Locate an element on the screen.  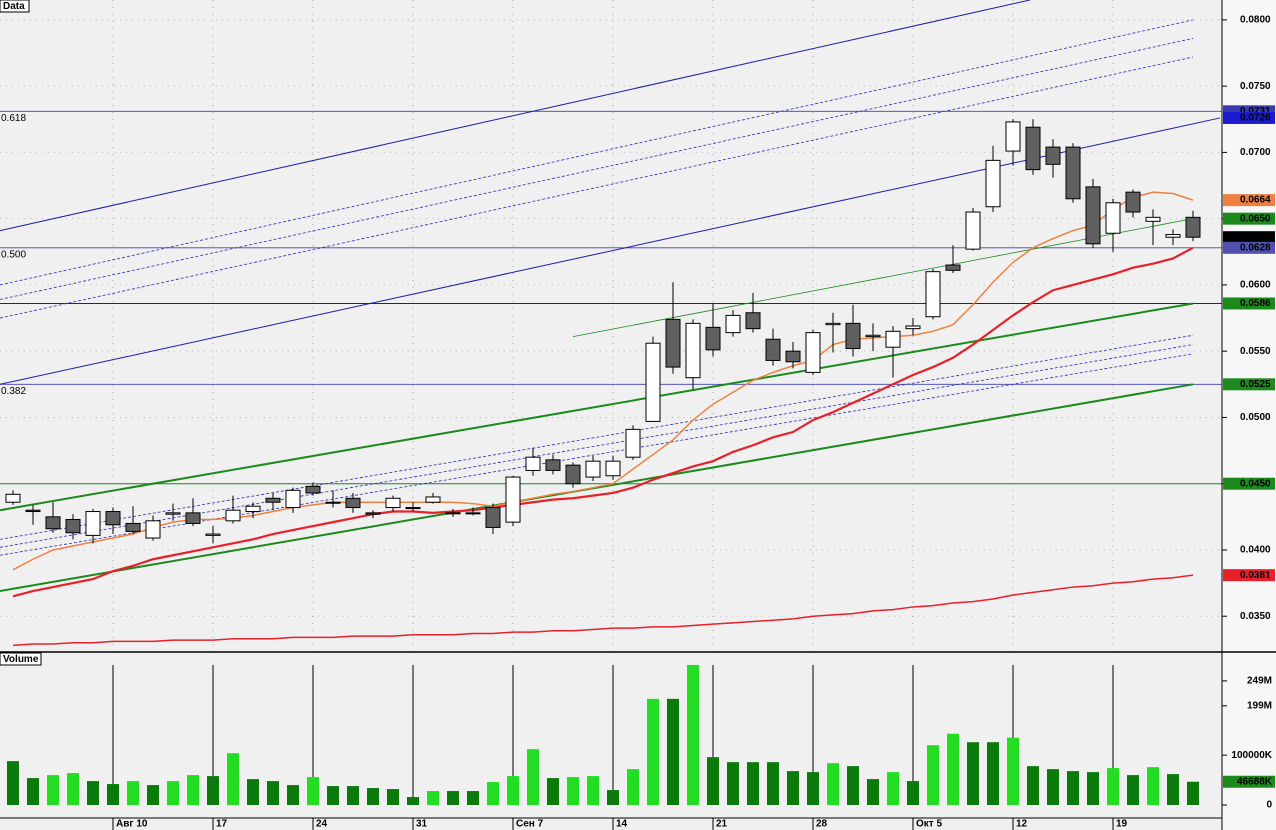
price-marker-label: 0.0726 is located at coordinates (1255, 118).